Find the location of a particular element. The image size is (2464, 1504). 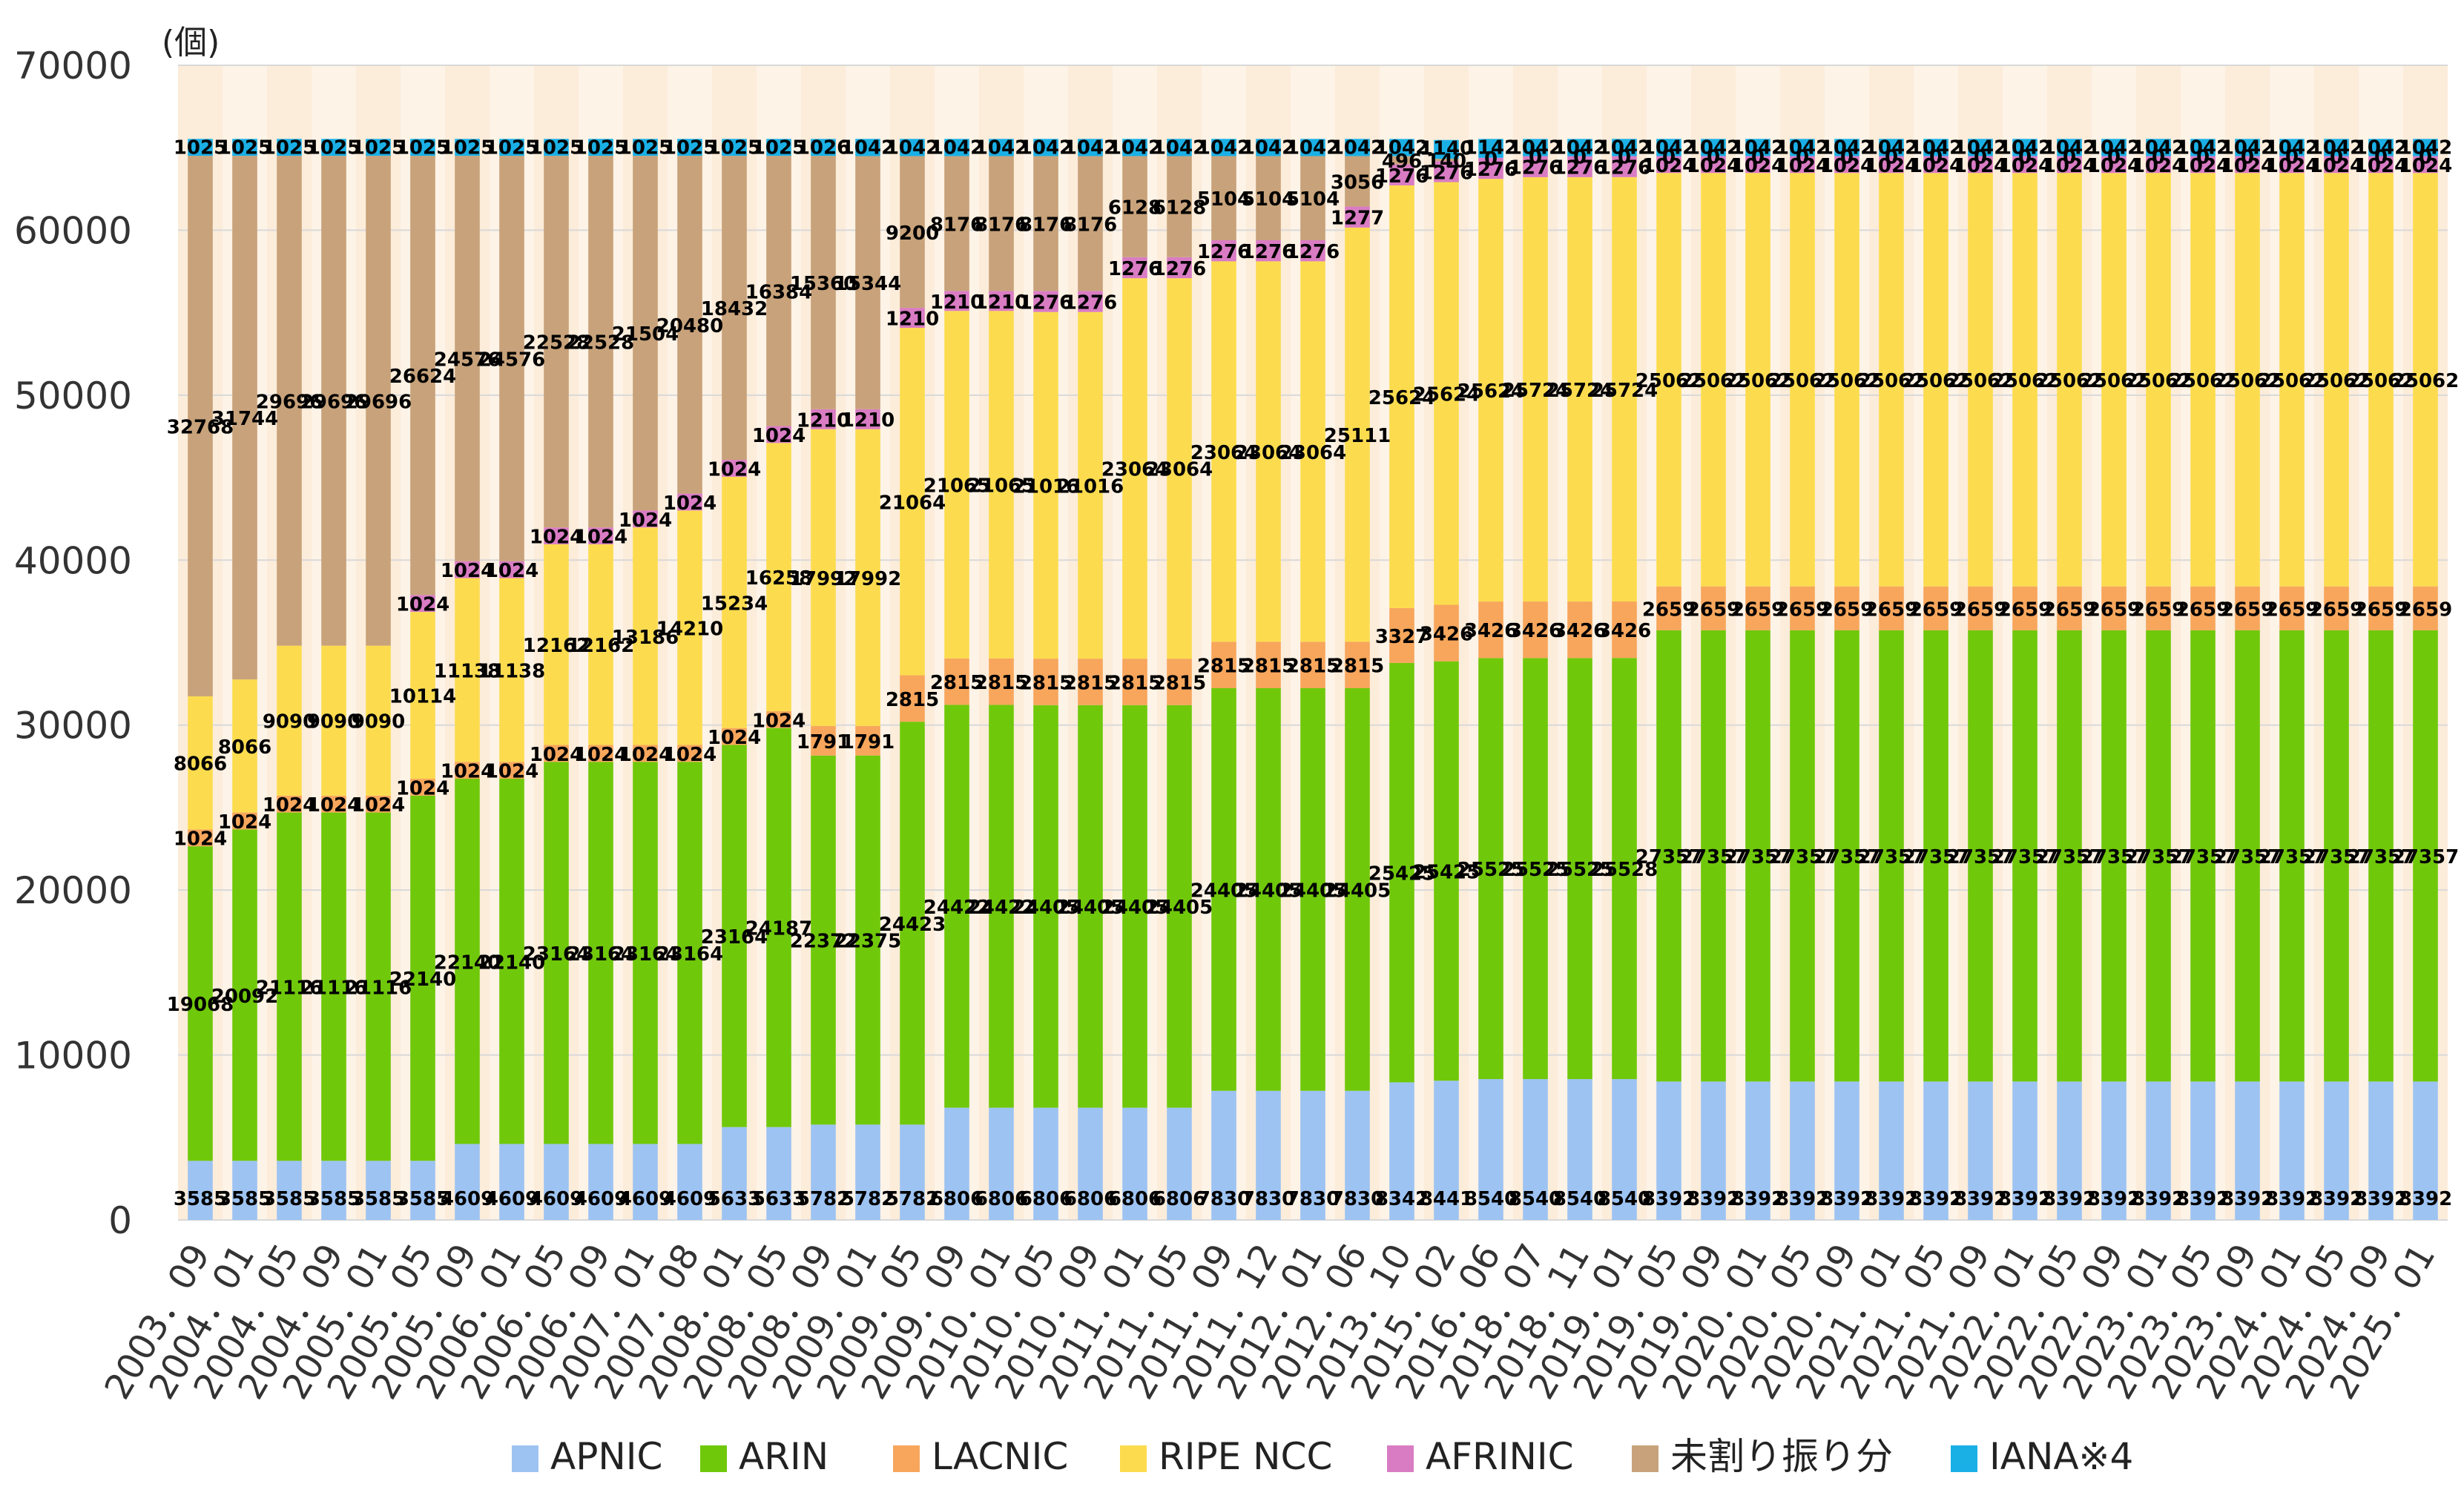

y-axis: 0 10000 20000 30000 40000 50000 60000 70000 is located at coordinates (73, 643).